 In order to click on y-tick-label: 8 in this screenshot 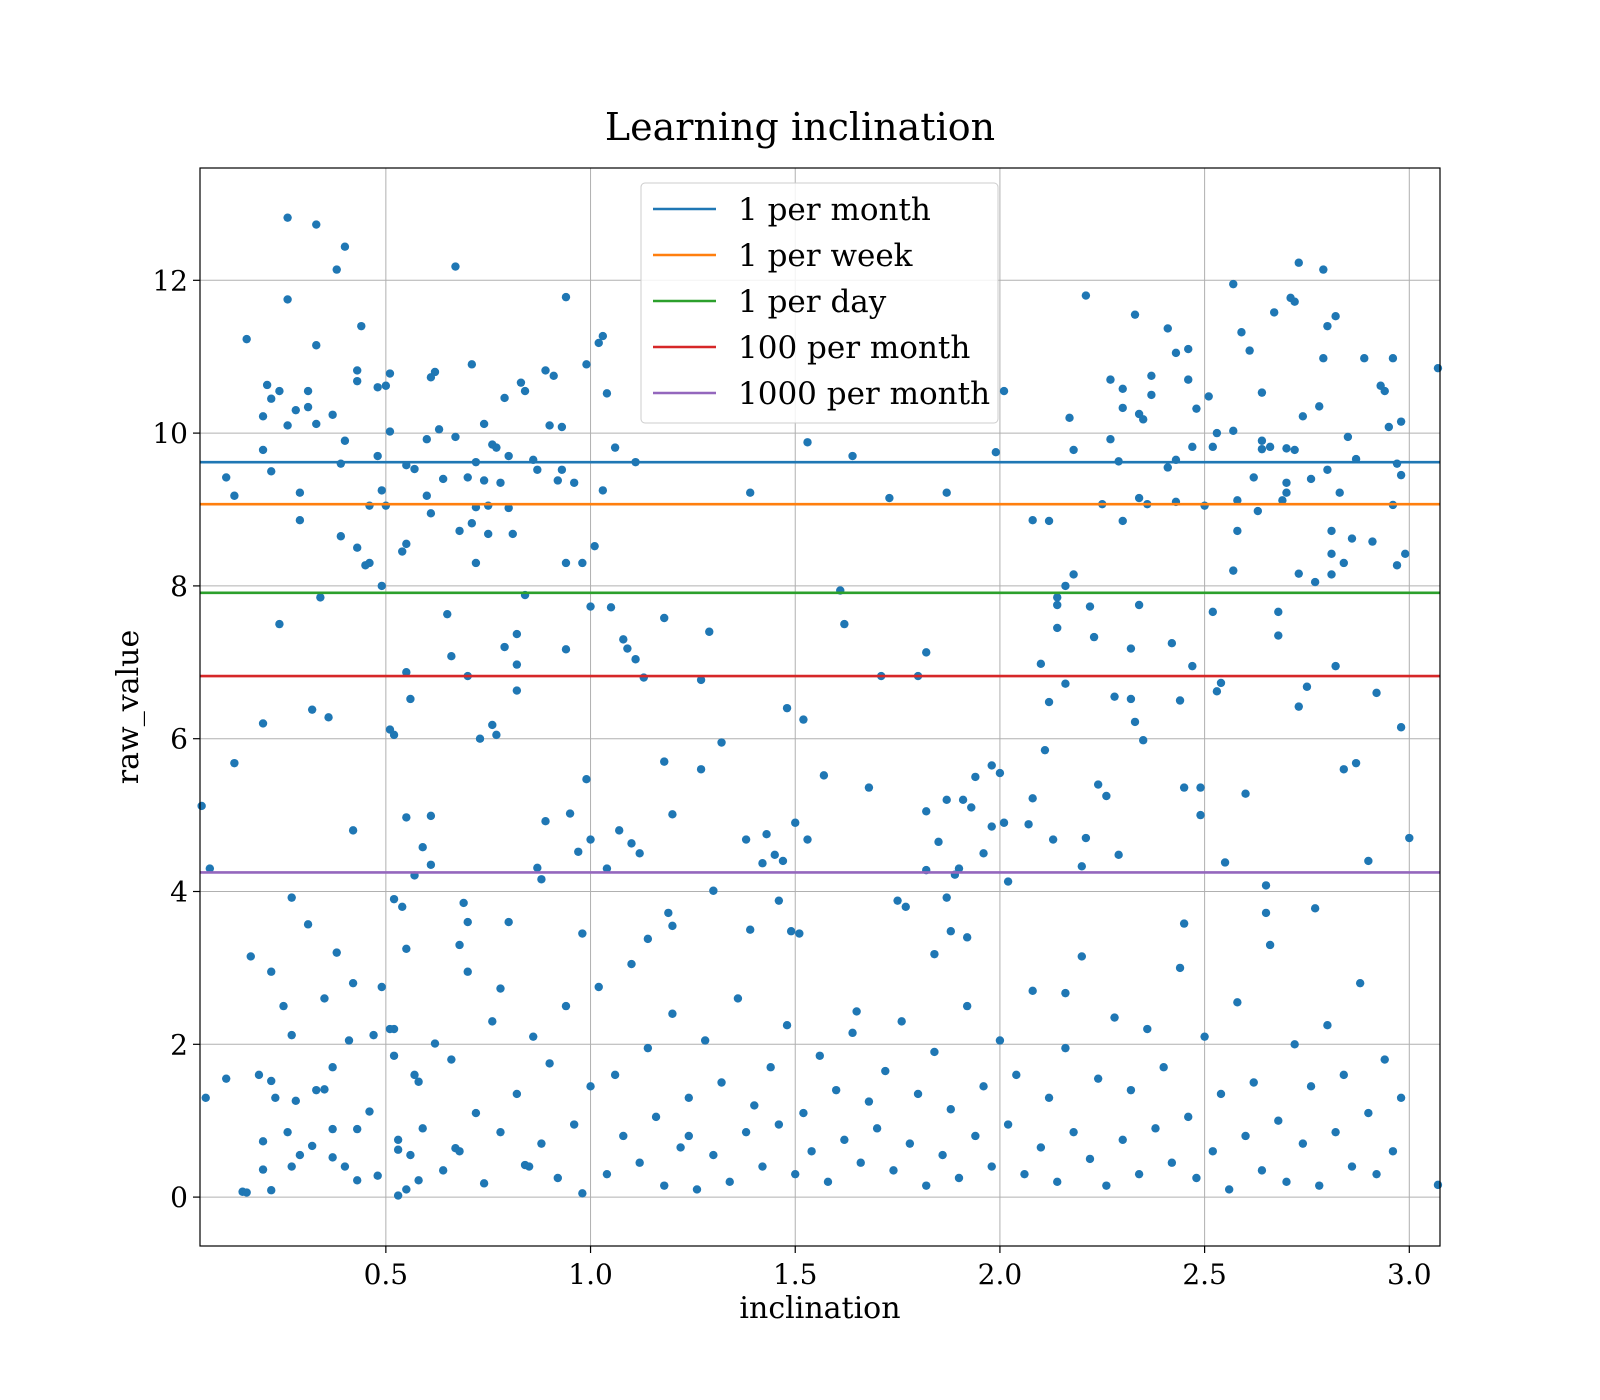, I will do `click(179, 586)`.